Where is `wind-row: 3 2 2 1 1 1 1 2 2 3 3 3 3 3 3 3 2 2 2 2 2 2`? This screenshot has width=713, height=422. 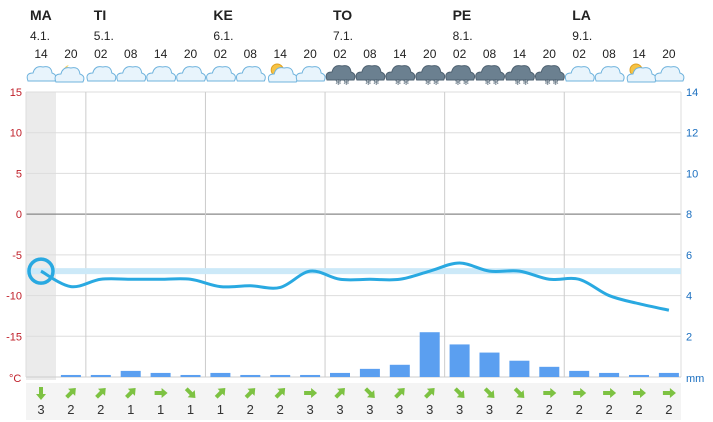 wind-row: 3 2 2 1 1 1 1 2 2 3 3 3 3 3 3 3 2 2 2 2 2 2 is located at coordinates (353, 401).